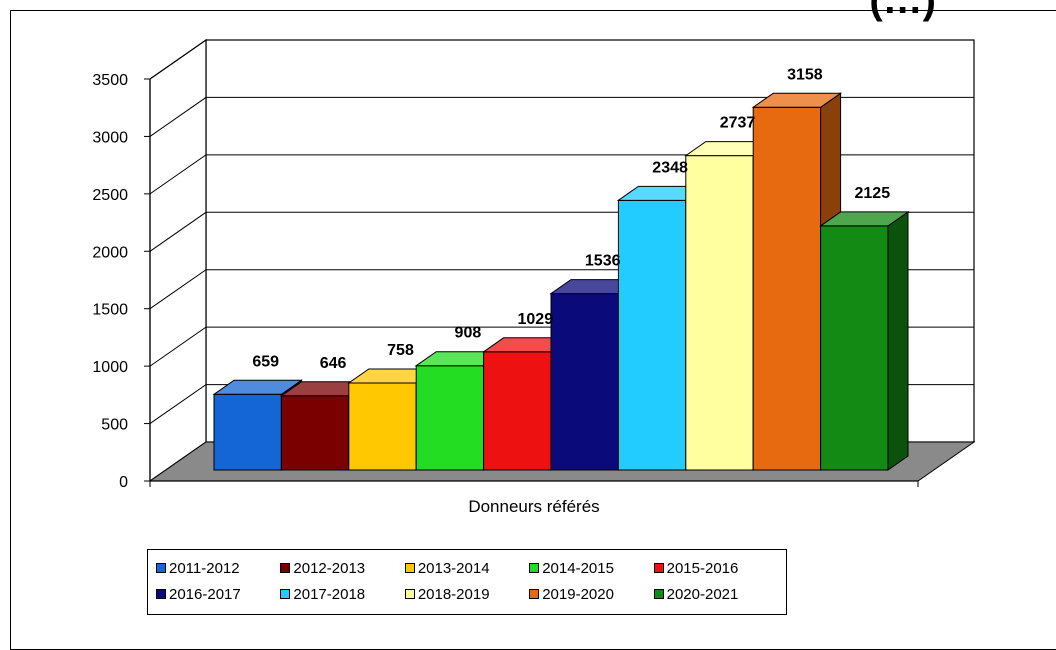 Image resolution: width=1056 pixels, height=650 pixels. I want to click on bar-2017-2018, so click(652, 335).